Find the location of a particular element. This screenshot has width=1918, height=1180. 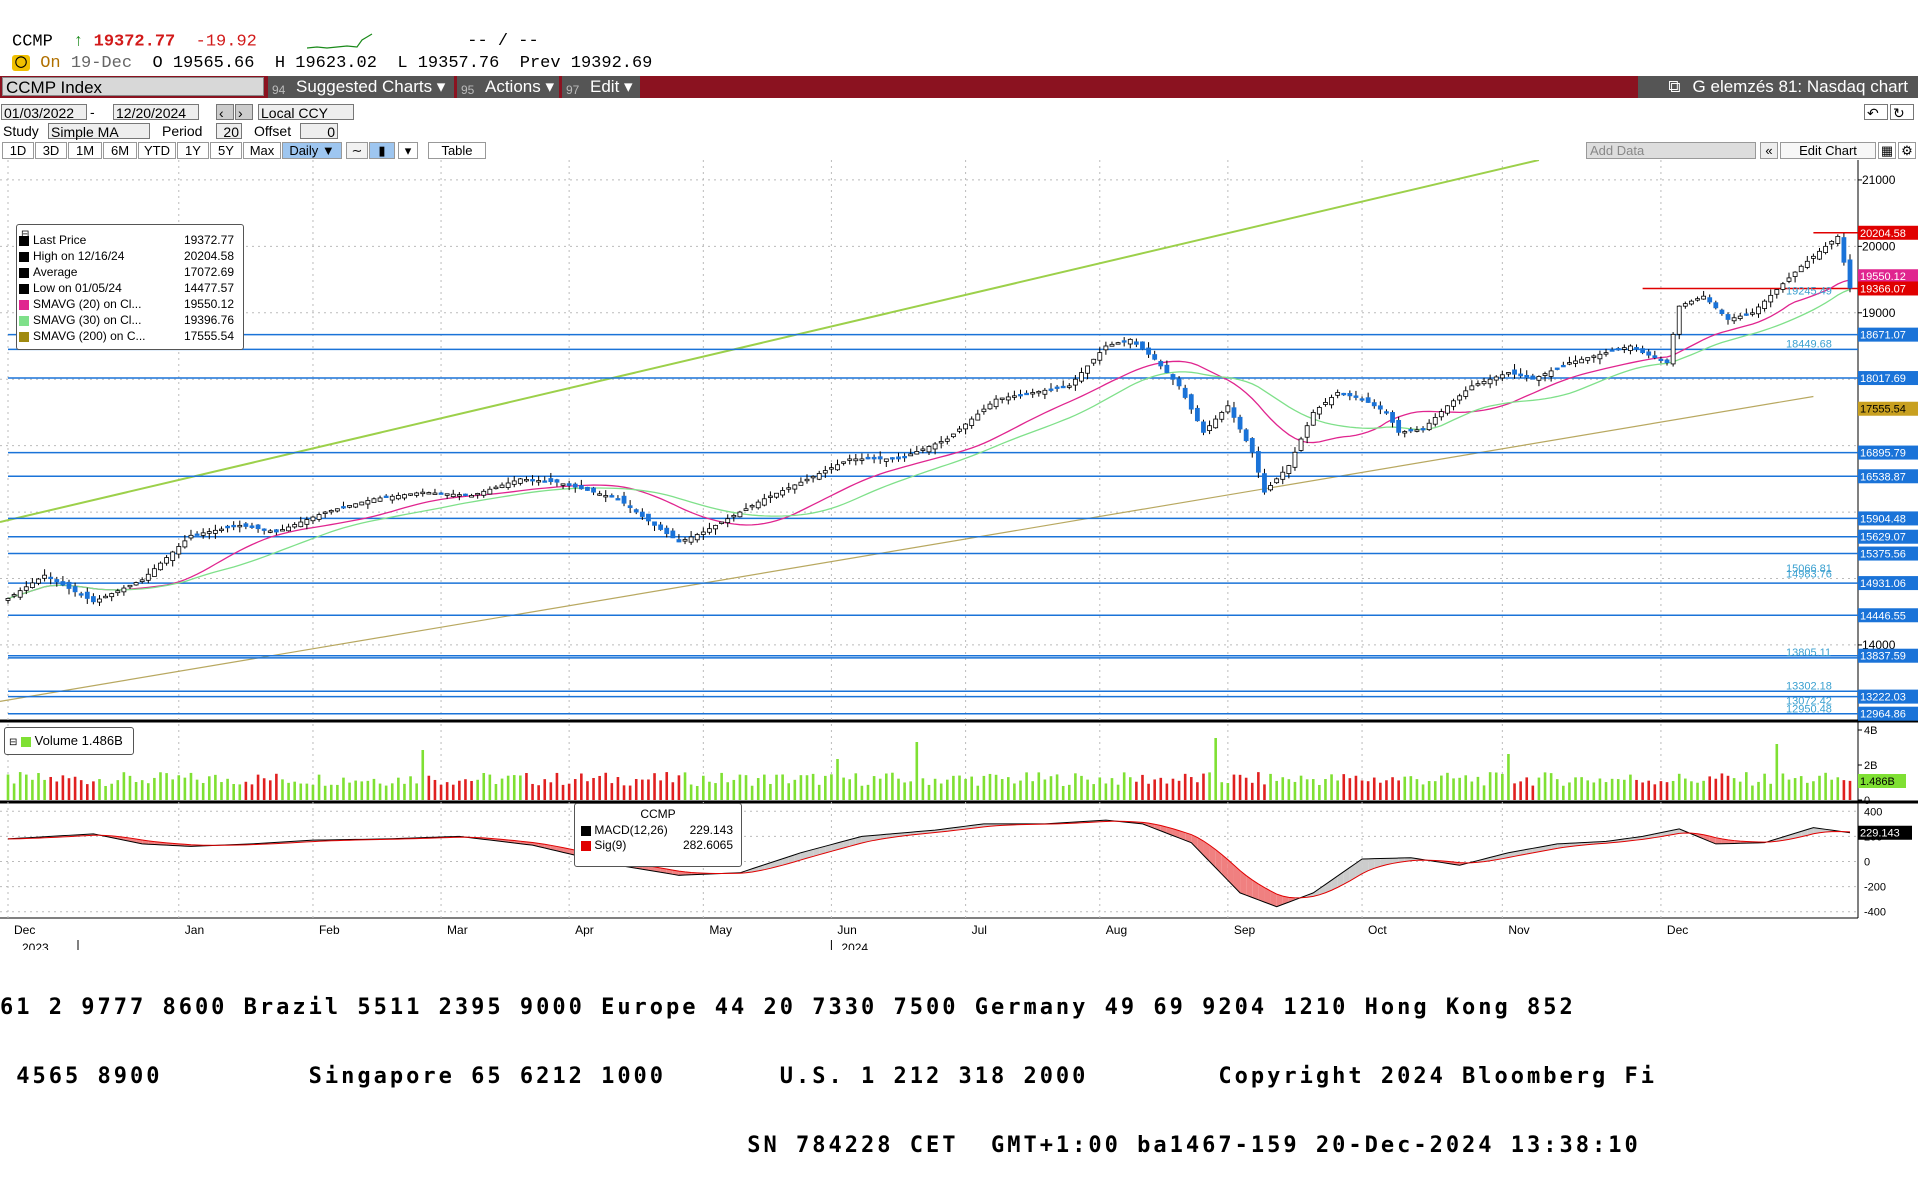

price-change: -19.92 is located at coordinates (226, 41).